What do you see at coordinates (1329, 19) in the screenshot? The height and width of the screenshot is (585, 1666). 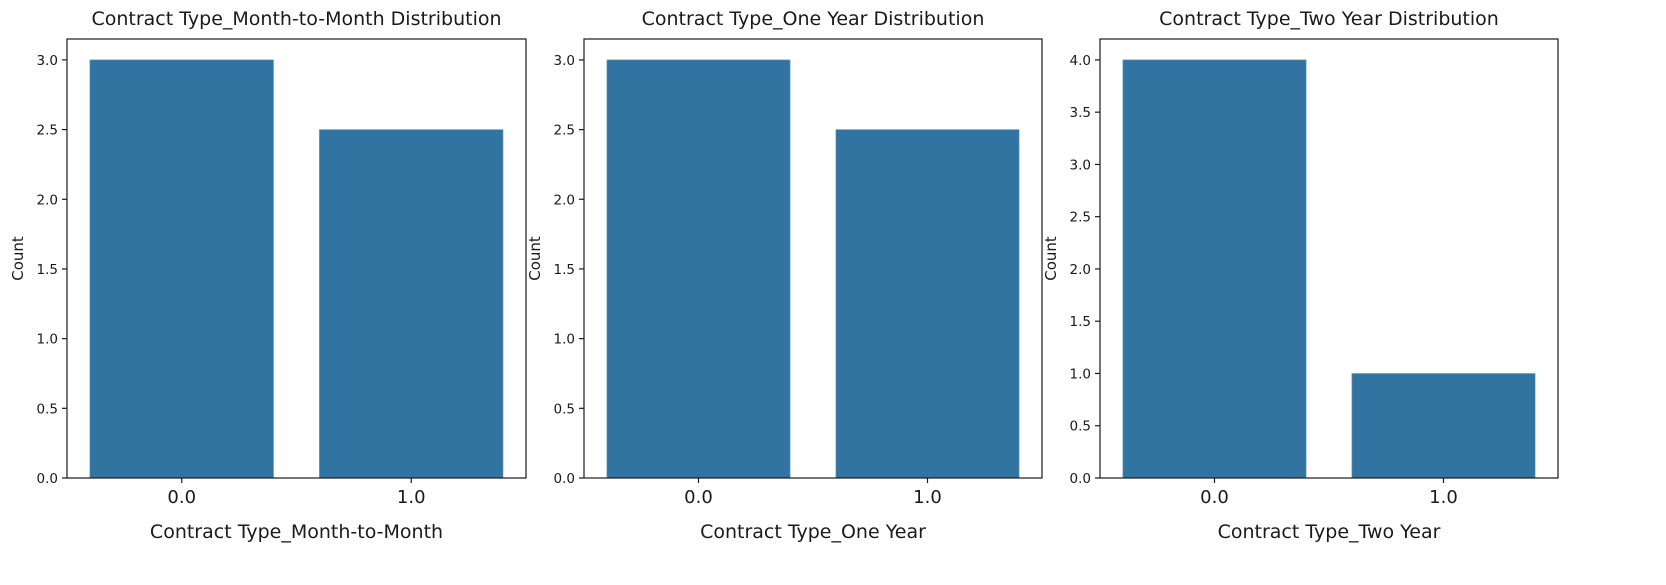 I see `chart-title: Contract Type_Two Year Distribution` at bounding box center [1329, 19].